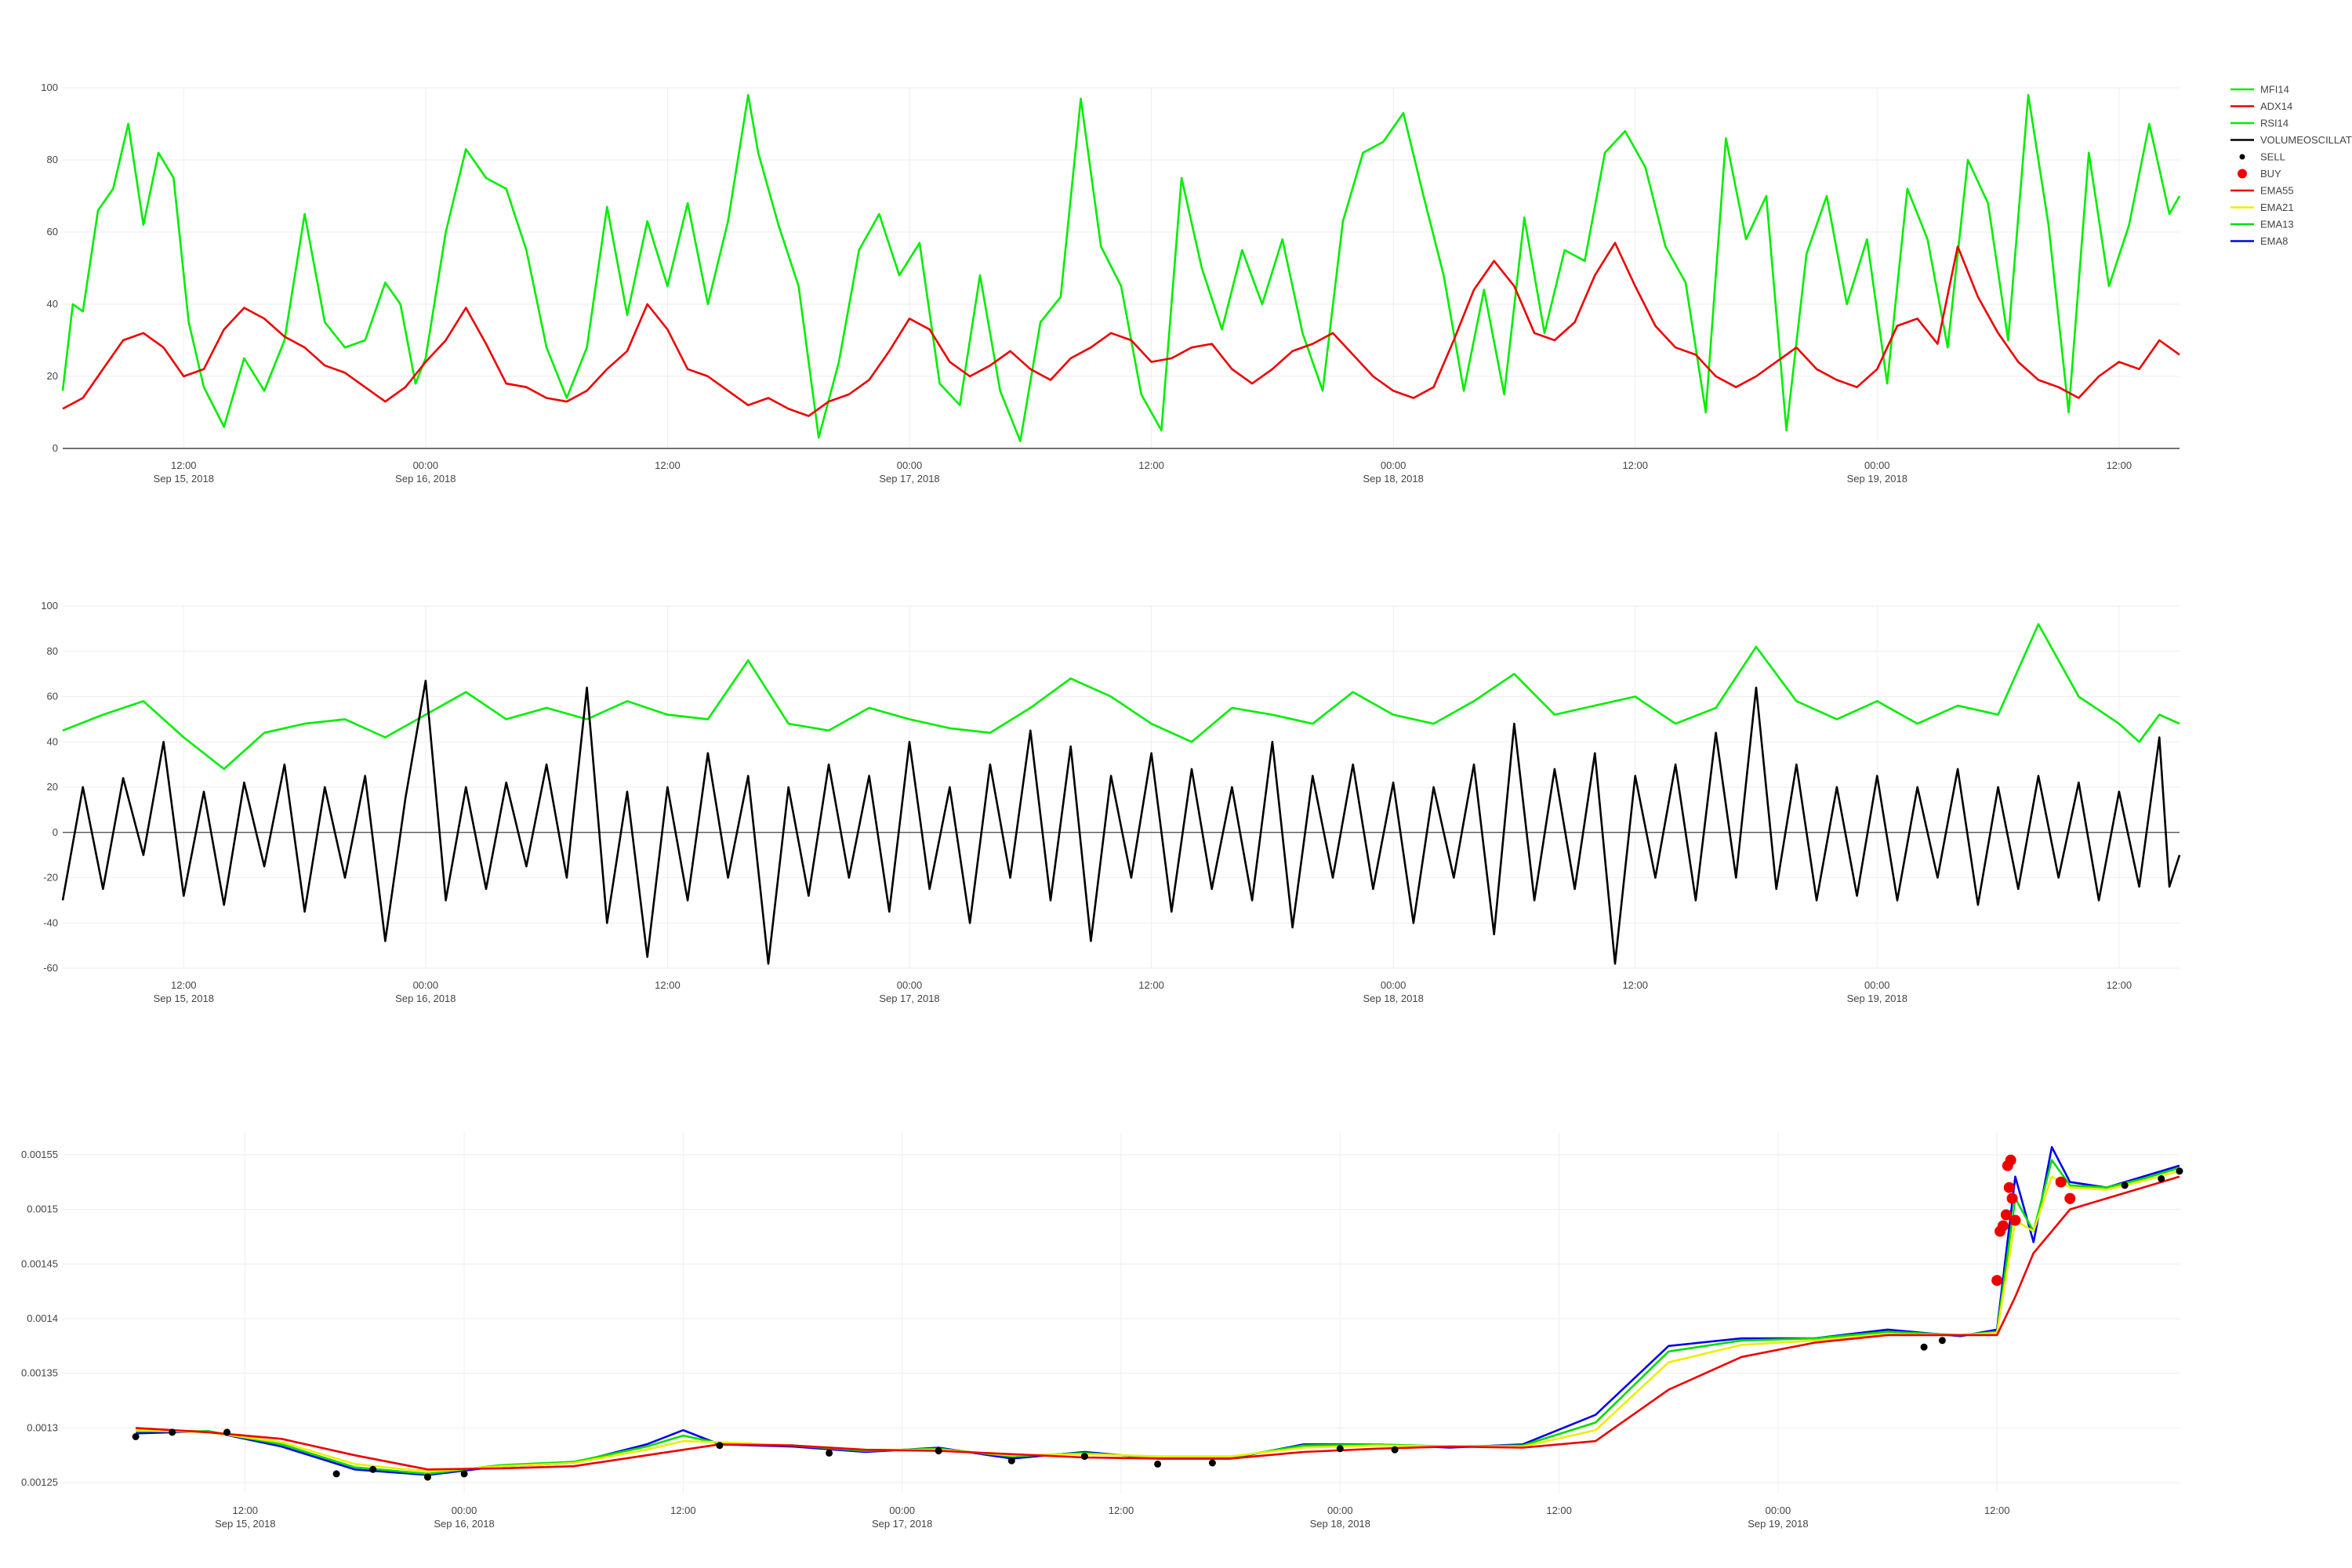  I want to click on legend-sell-swatch, so click(2242, 157).